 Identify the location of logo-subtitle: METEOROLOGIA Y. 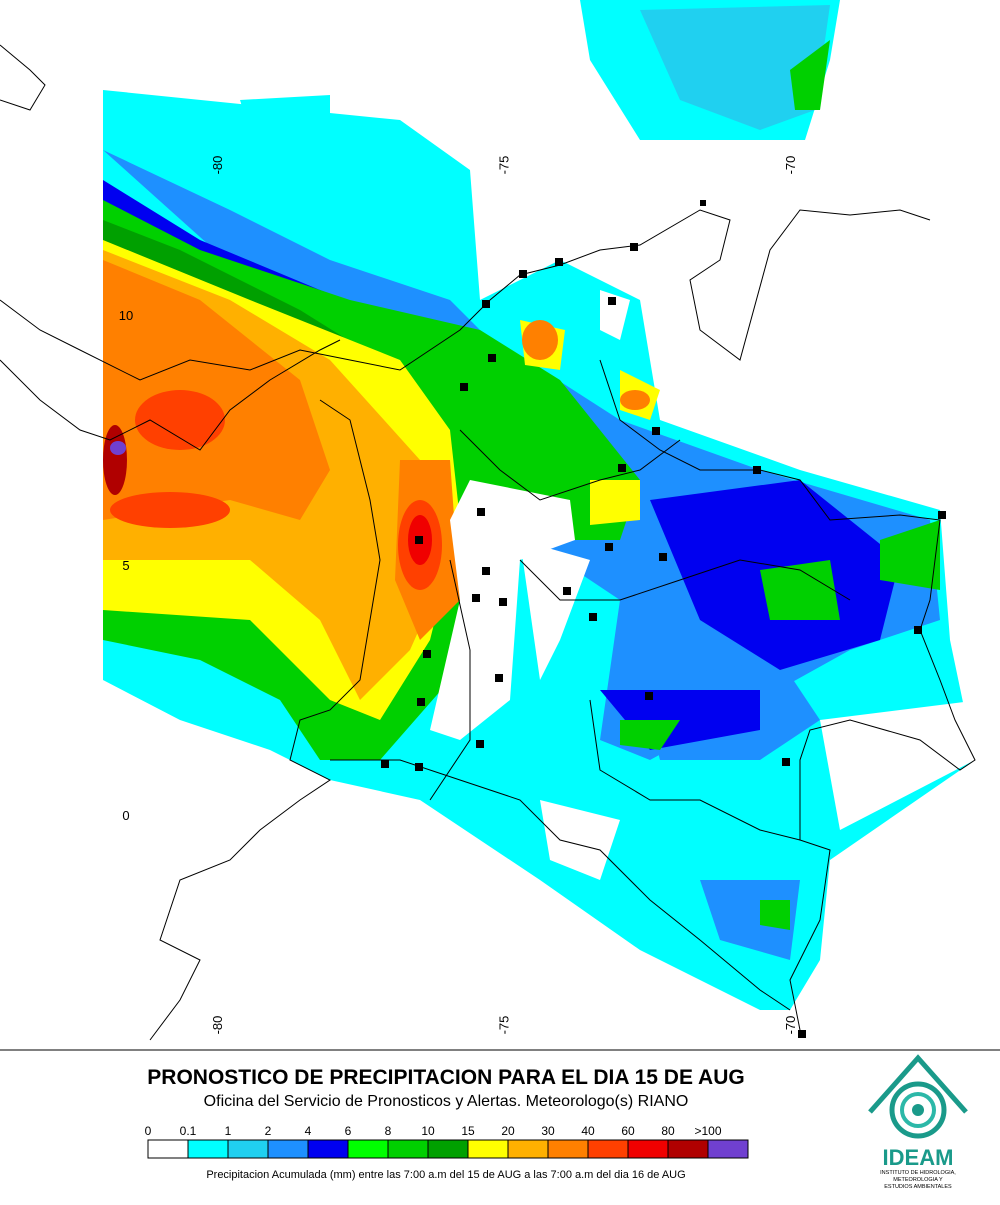
(918, 1180).